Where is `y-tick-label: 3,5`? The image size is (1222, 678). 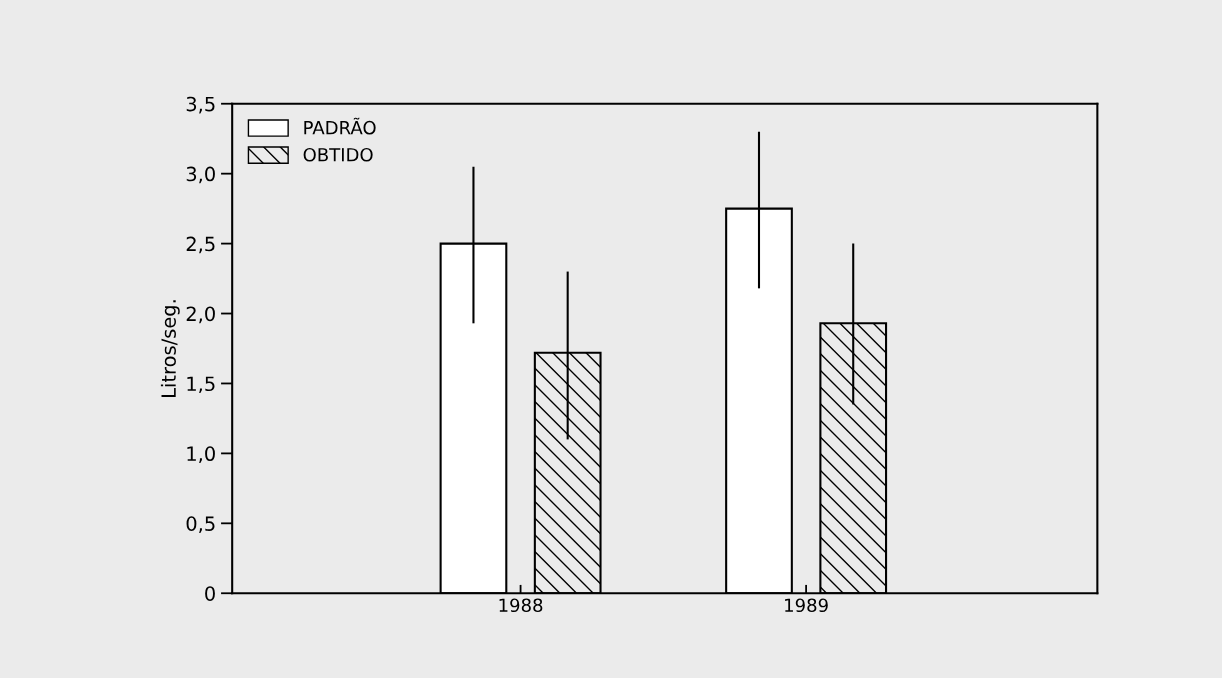
y-tick-label: 3,5 is located at coordinates (200, 105).